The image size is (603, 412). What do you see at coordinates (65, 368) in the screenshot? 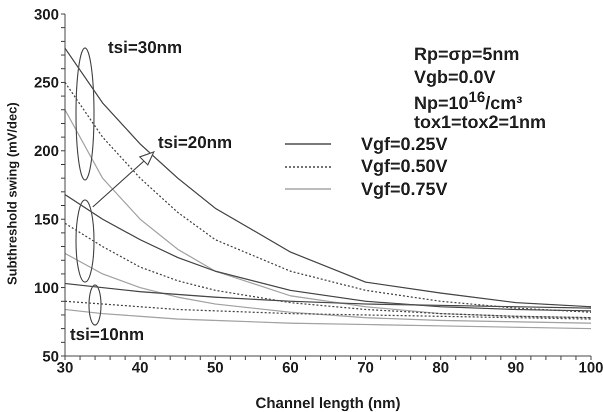
I see `x-tick-label: 30` at bounding box center [65, 368].